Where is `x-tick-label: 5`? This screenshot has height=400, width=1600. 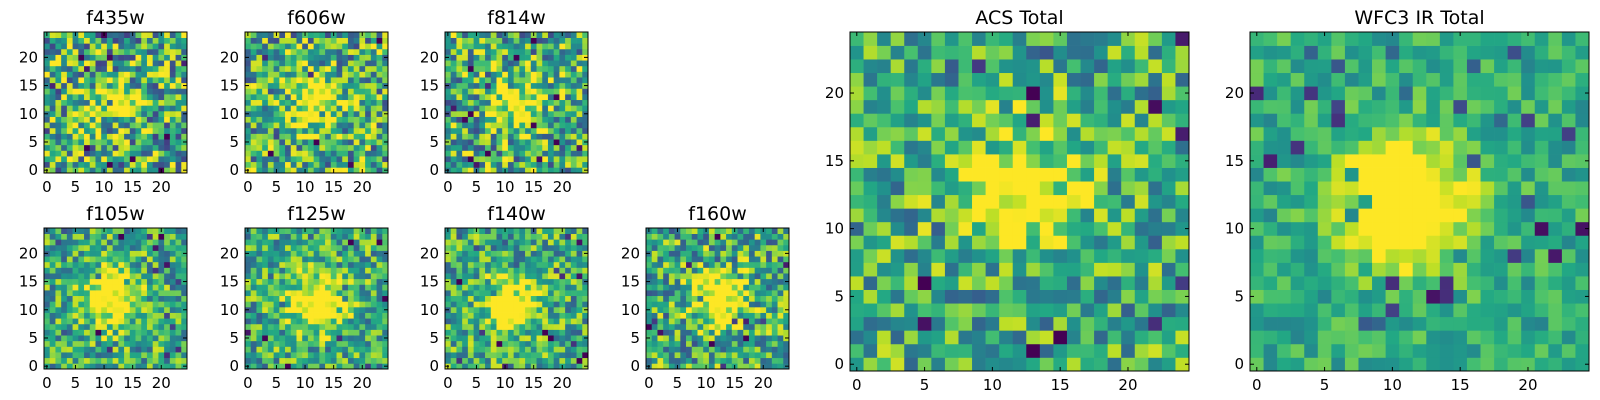
x-tick-label: 5 is located at coordinates (277, 383).